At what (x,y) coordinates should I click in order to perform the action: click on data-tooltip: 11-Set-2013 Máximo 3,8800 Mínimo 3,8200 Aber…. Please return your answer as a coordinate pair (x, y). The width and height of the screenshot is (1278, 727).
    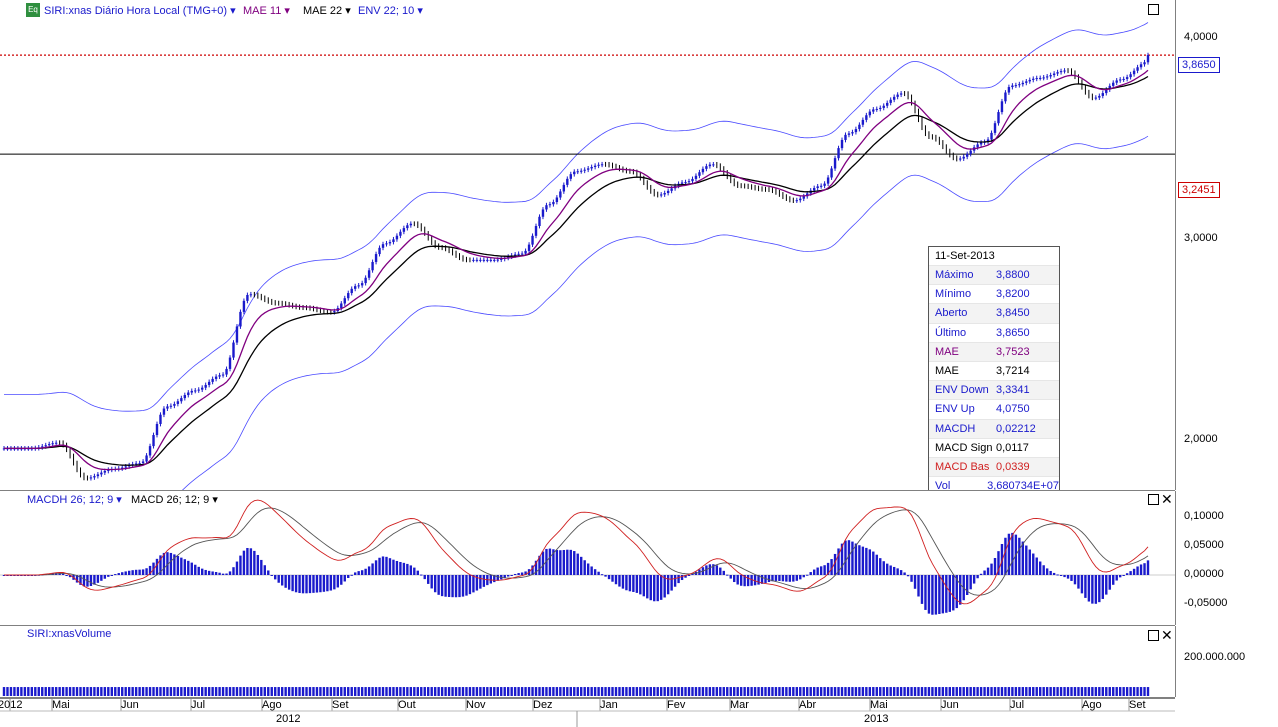
    Looking at the image, I should click on (994, 368).